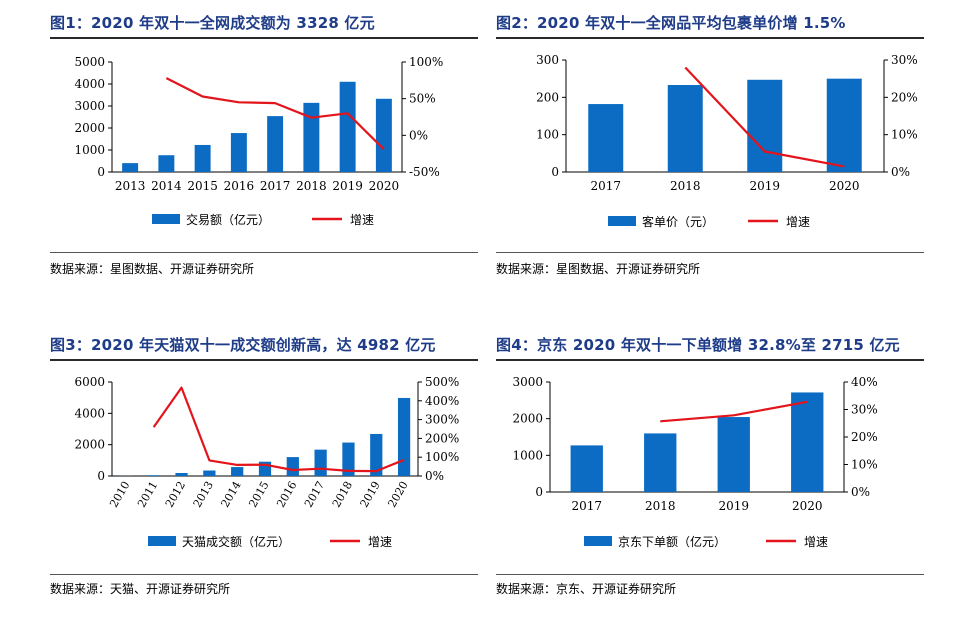 The height and width of the screenshot is (624, 968). What do you see at coordinates (547, 60) in the screenshot?
I see `y-left-tick-label: 300` at bounding box center [547, 60].